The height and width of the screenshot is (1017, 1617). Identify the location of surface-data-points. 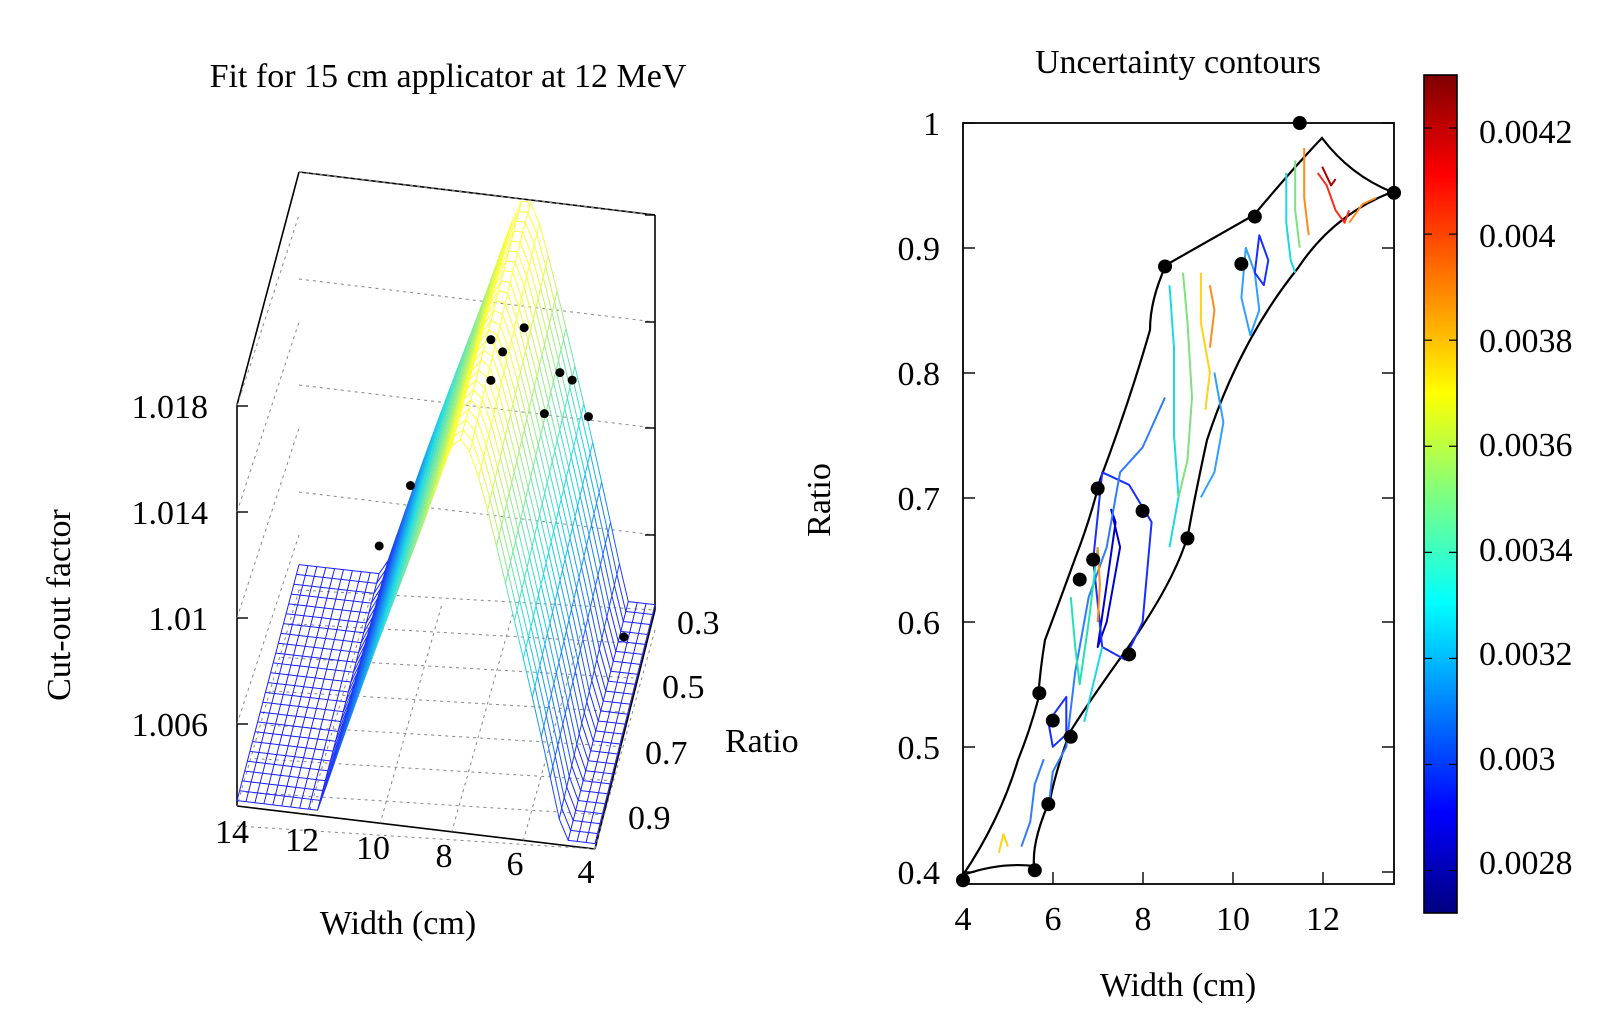
(501, 482).